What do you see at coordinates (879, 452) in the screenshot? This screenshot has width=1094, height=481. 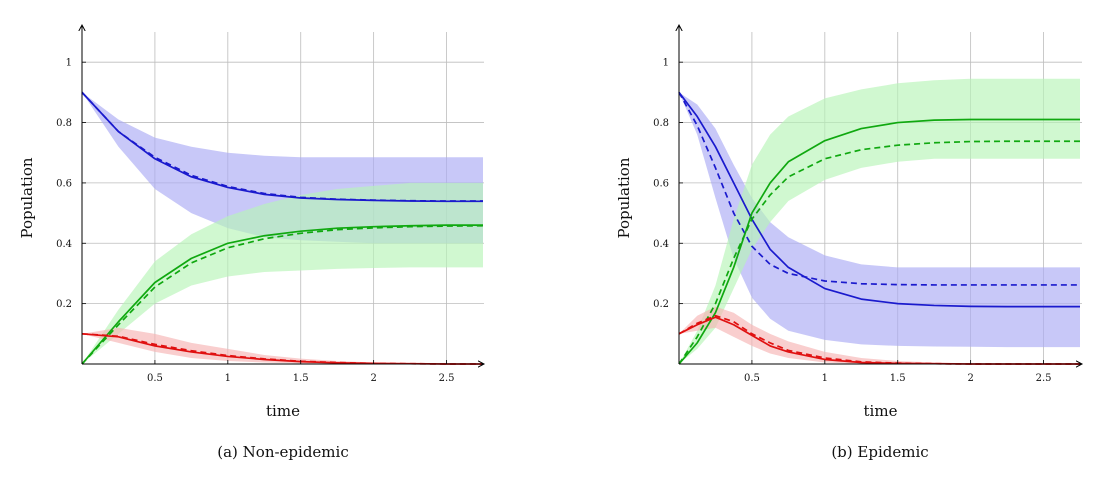 I see `panel-caption: (b) Epidemic` at bounding box center [879, 452].